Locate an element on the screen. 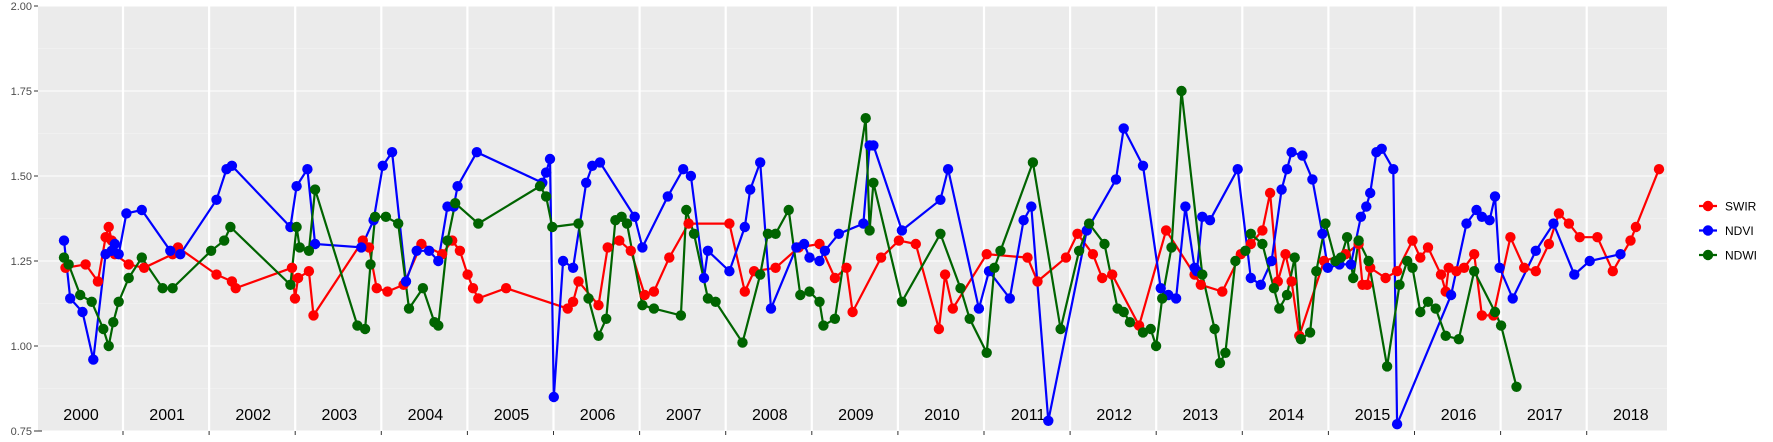  legend-marker is located at coordinates (1708, 230).